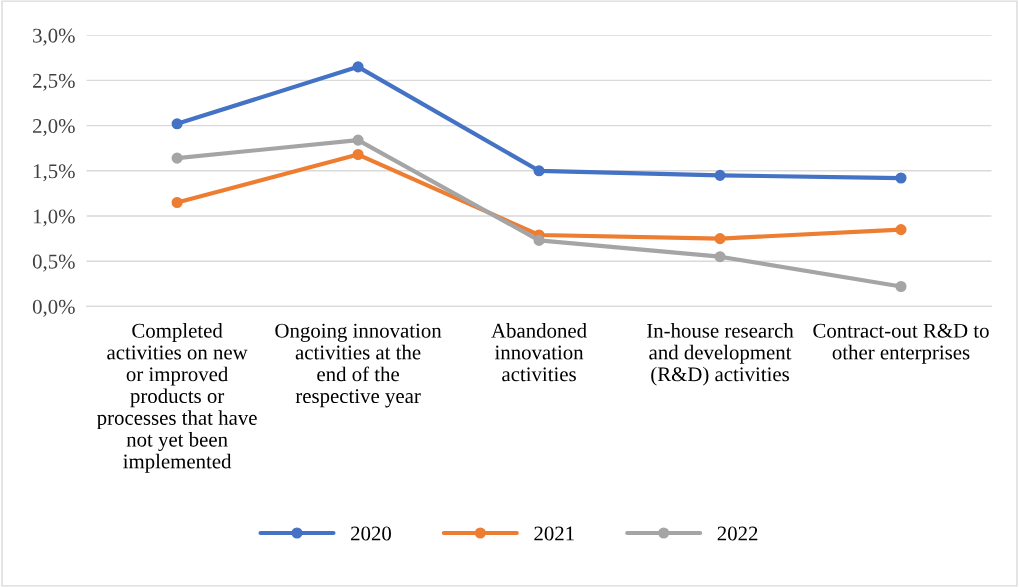 The width and height of the screenshot is (1019, 587). I want to click on y-tick-label: 2,0%, so click(54, 127).